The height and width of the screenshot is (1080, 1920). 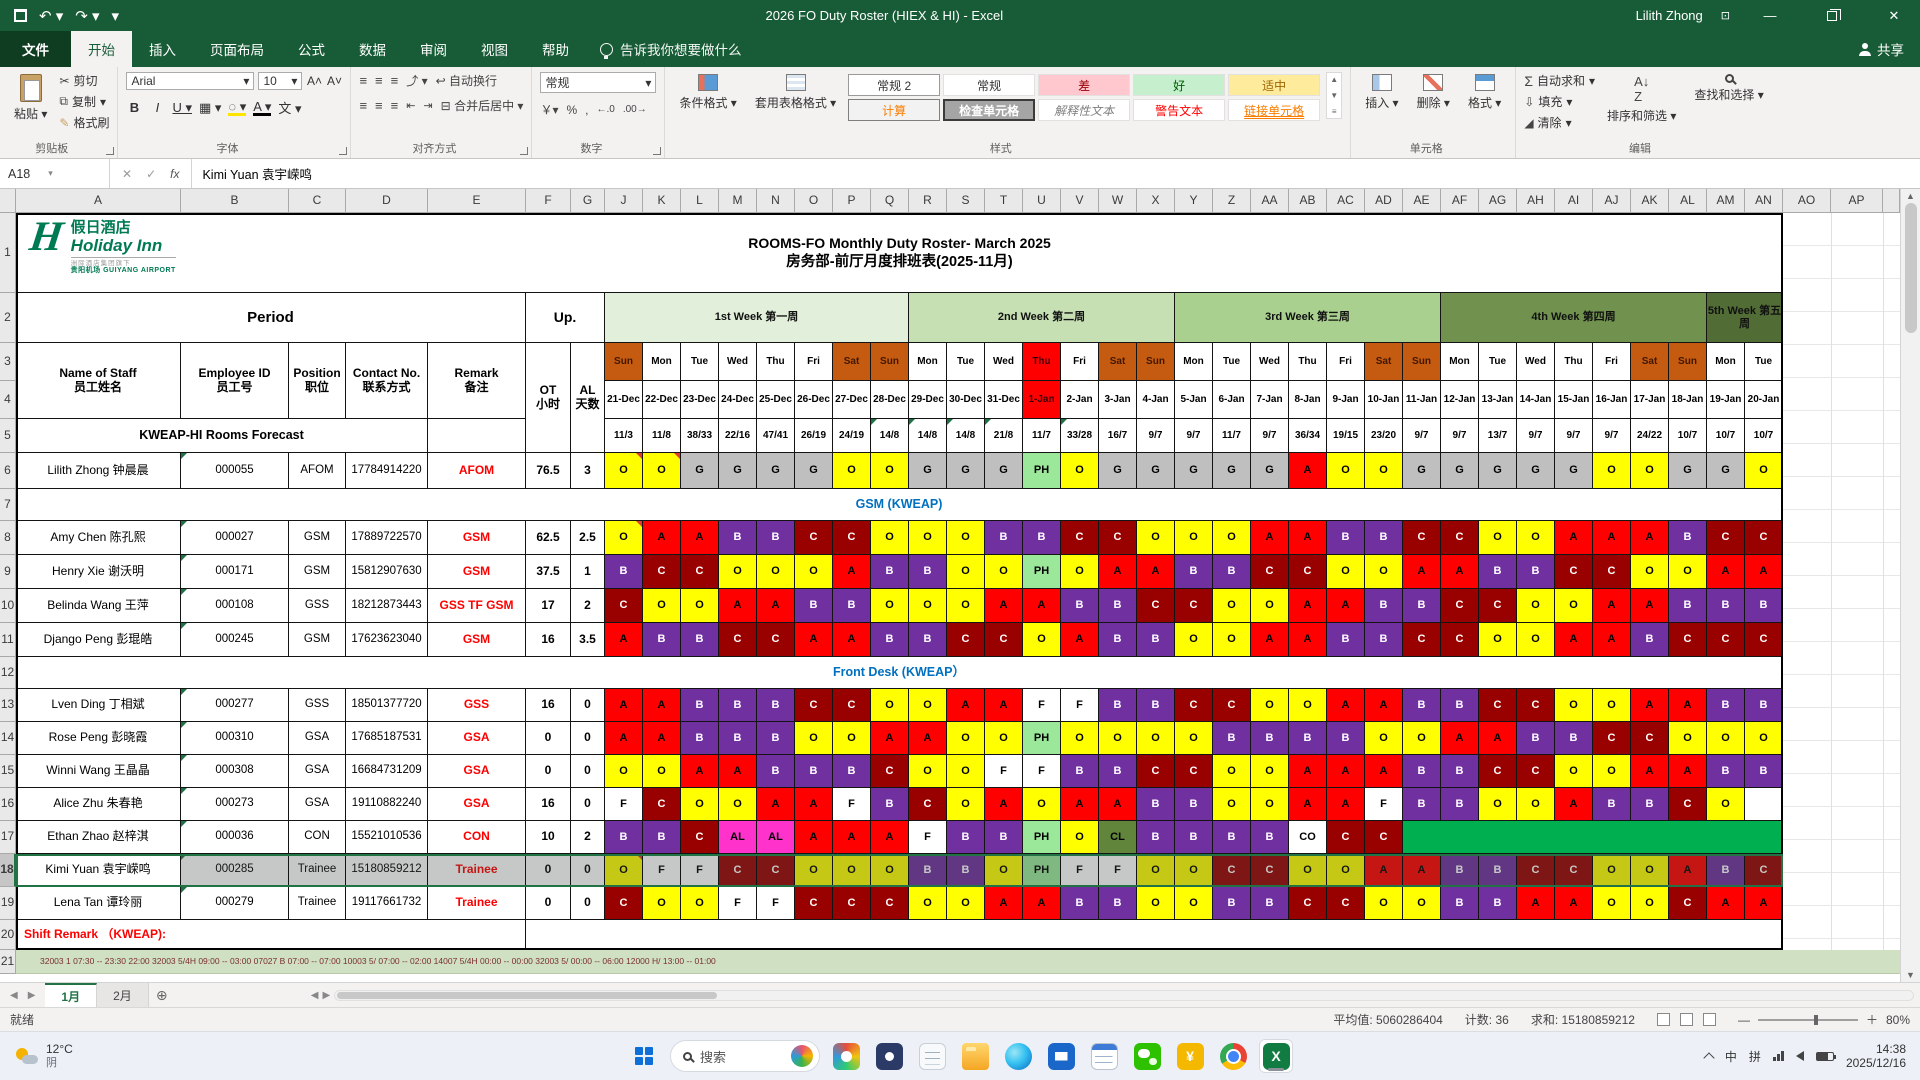 What do you see at coordinates (624, 400) in the screenshot?
I see `date-cell: 21-Dec` at bounding box center [624, 400].